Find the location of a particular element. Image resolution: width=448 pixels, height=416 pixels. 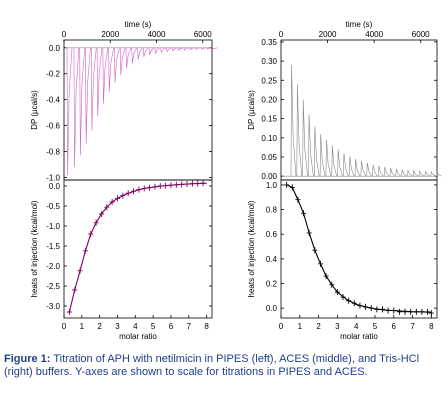

y-tick-label: 0.30 is located at coordinates (269, 61).